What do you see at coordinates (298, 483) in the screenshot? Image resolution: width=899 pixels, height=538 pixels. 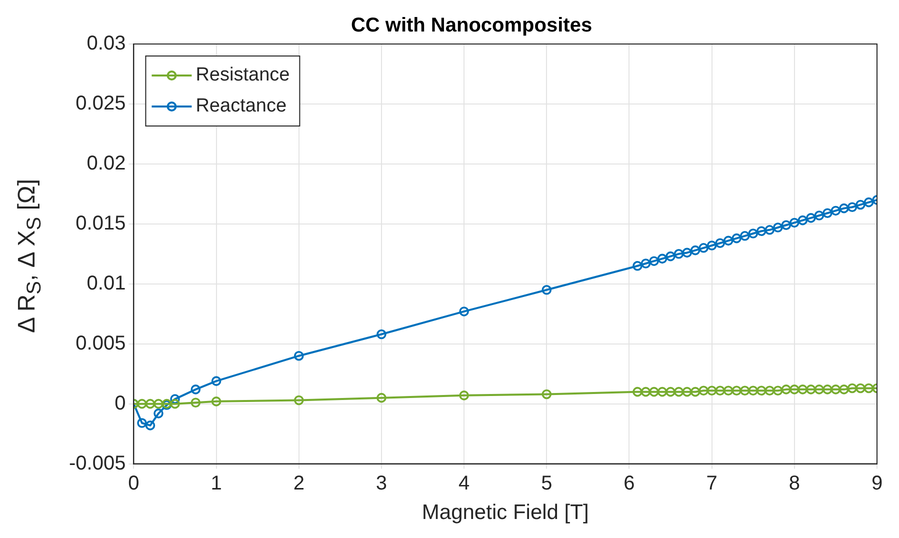 I see `x-tick-label: 2` at bounding box center [298, 483].